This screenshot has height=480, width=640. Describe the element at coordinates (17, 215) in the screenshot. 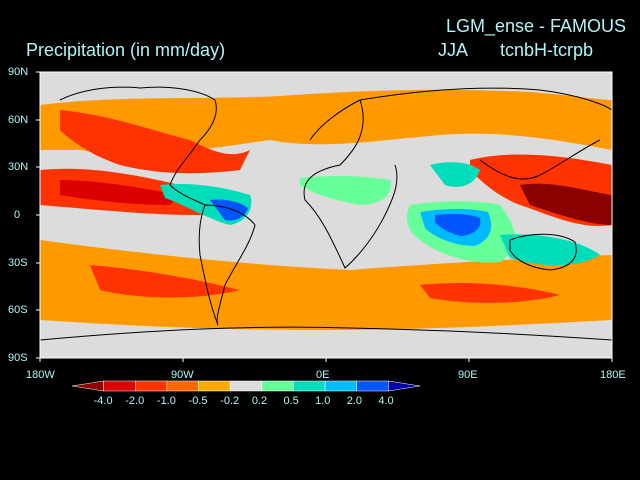

I see `lat-label: 0` at that location.